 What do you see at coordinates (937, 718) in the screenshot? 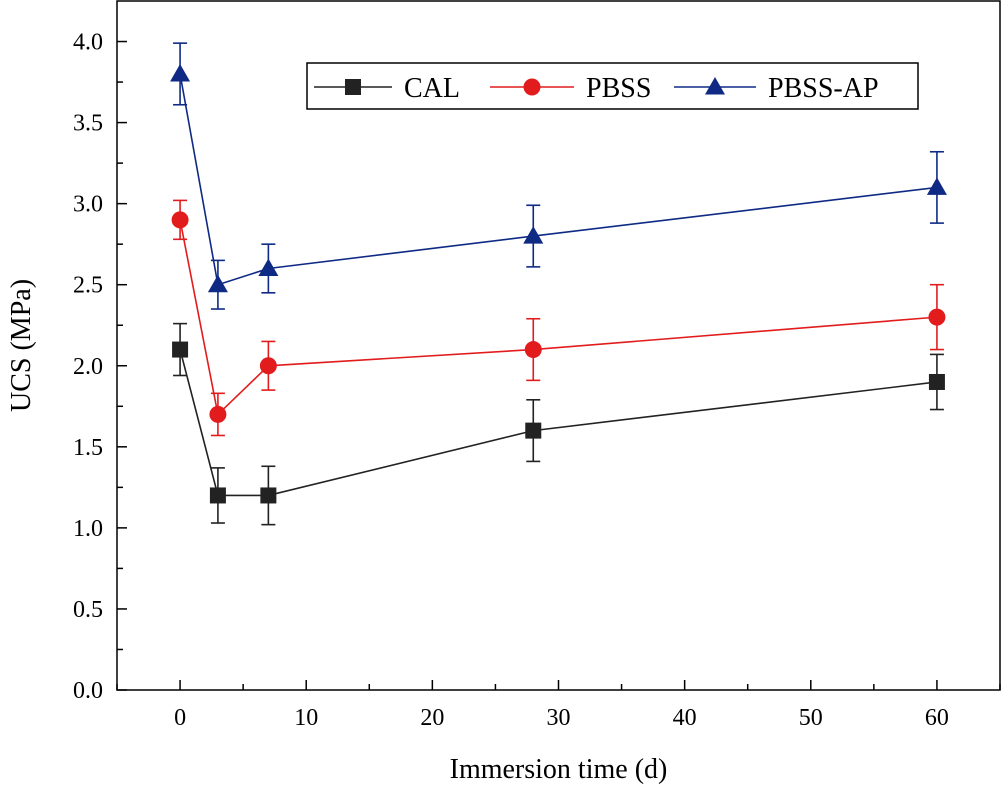
I see `x-tick-label: 60` at bounding box center [937, 718].